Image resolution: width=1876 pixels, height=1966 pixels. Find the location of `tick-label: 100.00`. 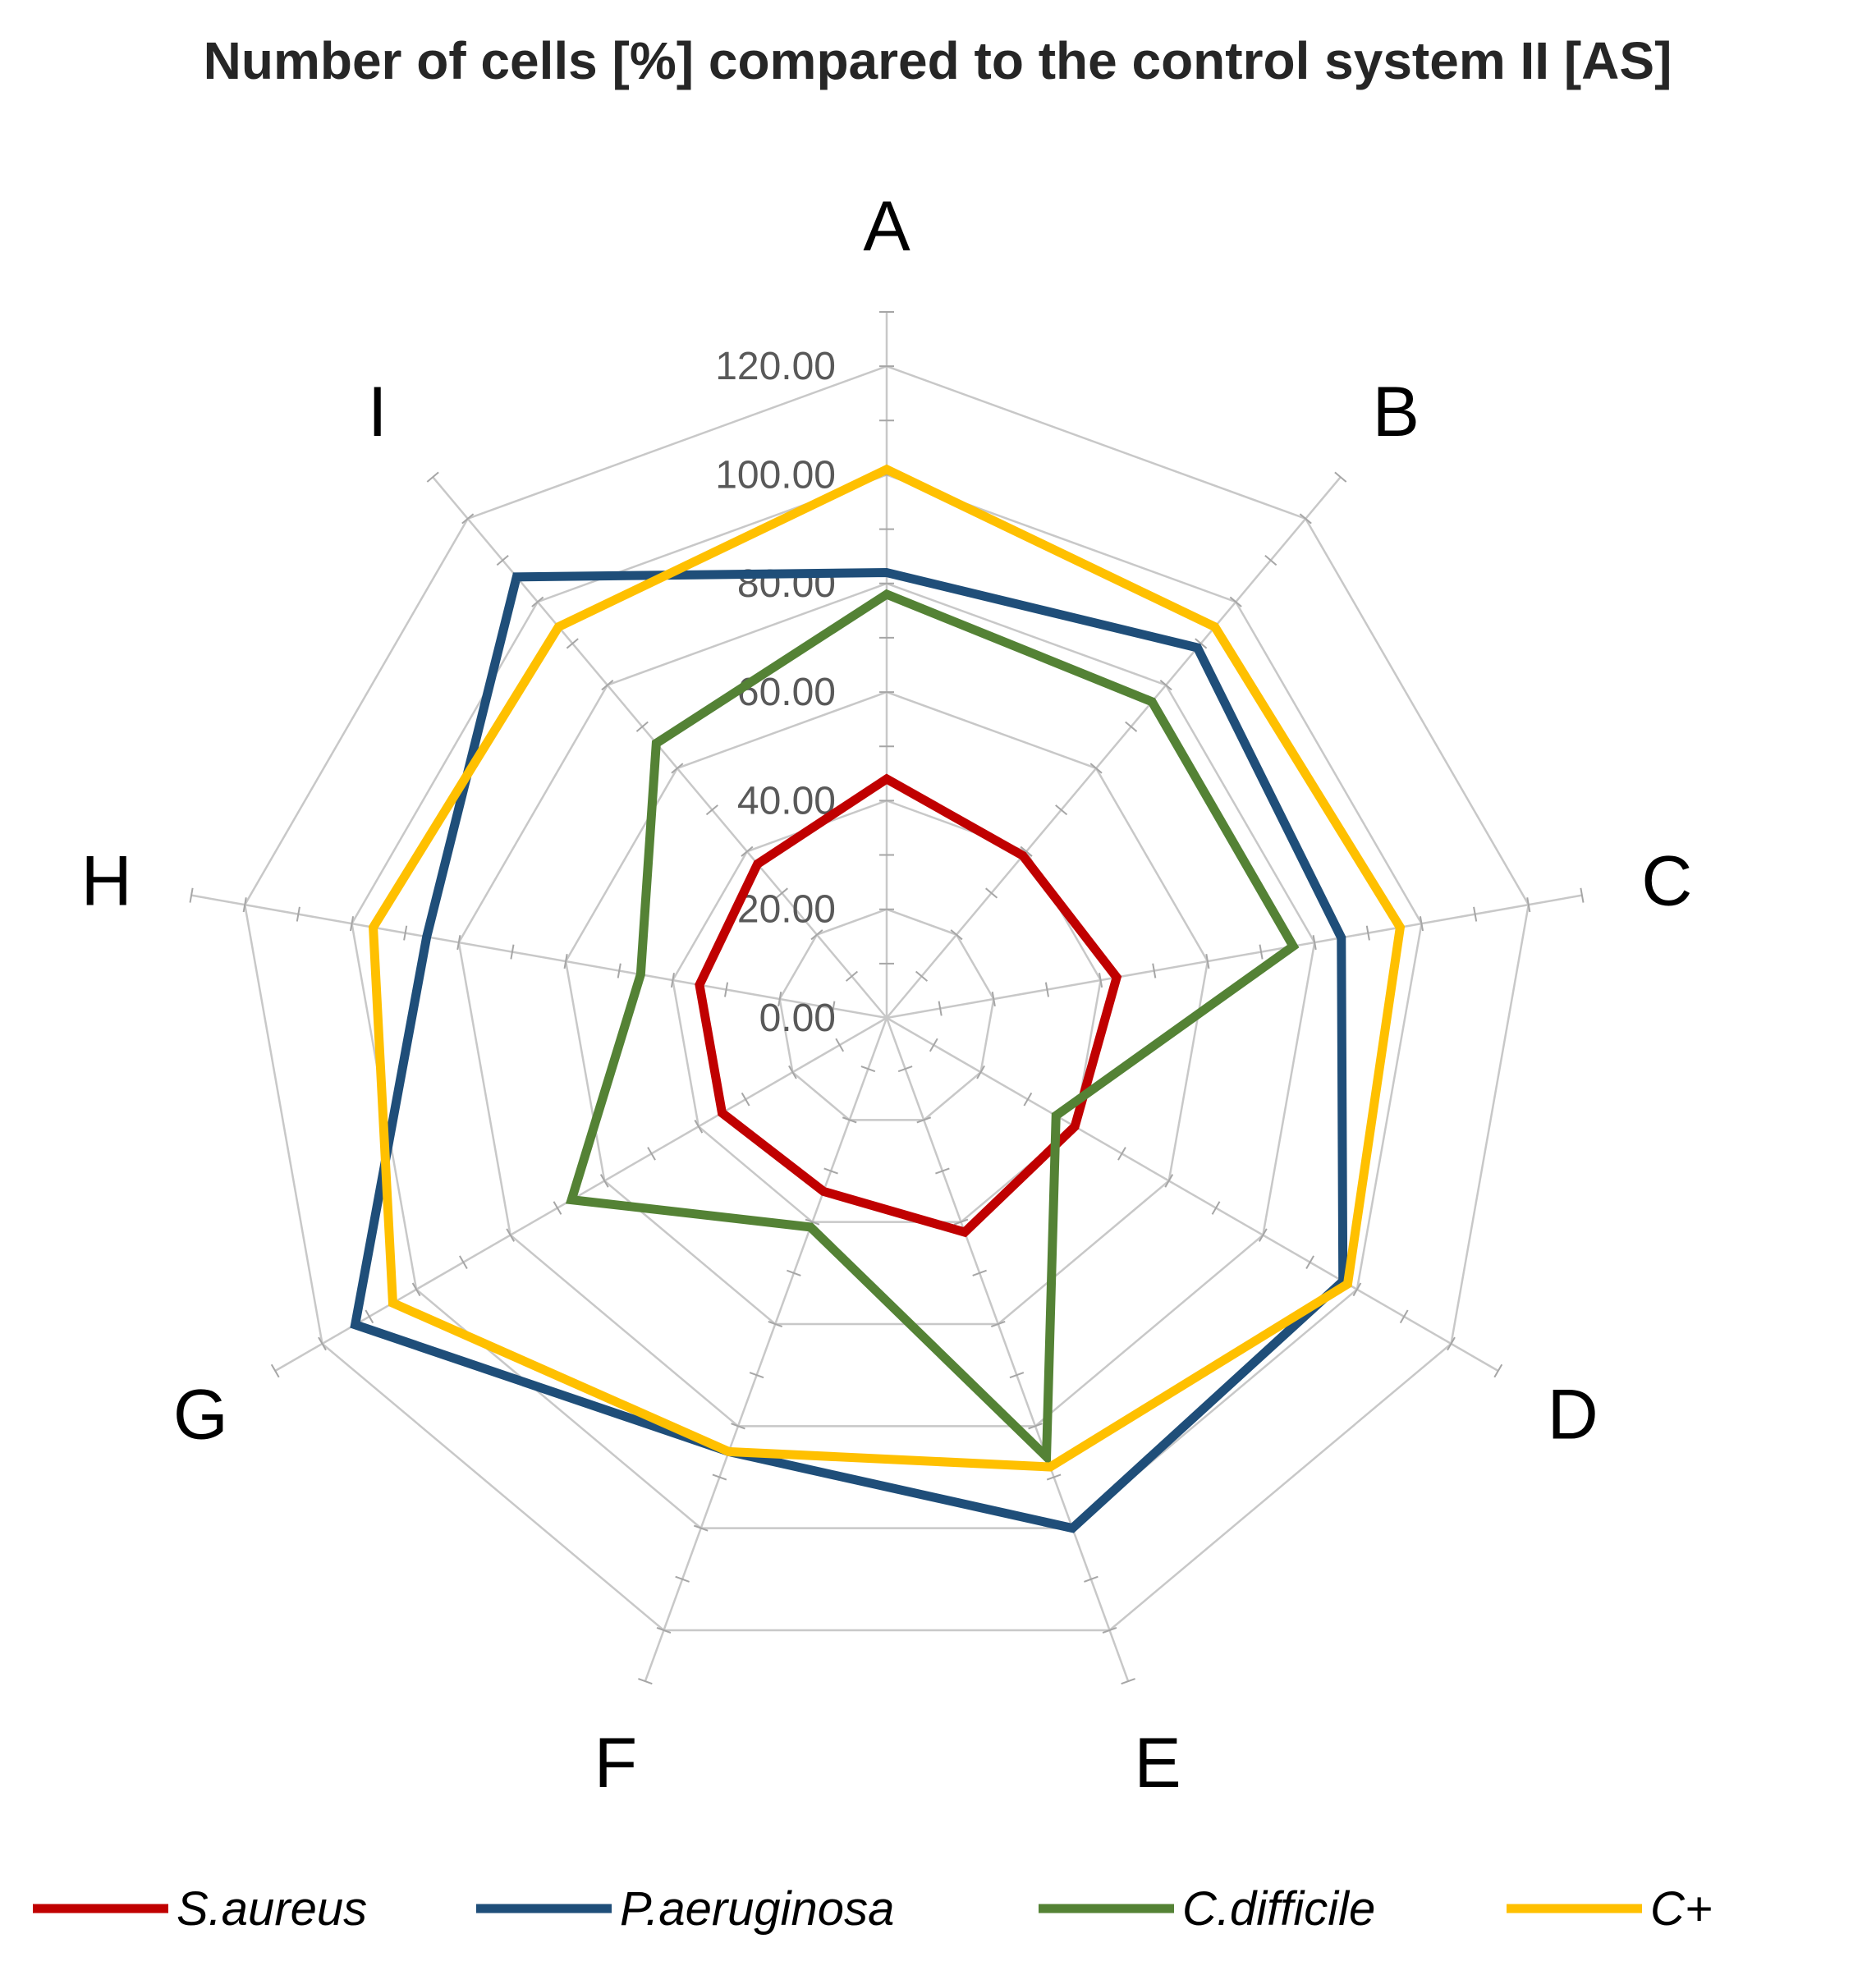

tick-label: 100.00 is located at coordinates (775, 475).